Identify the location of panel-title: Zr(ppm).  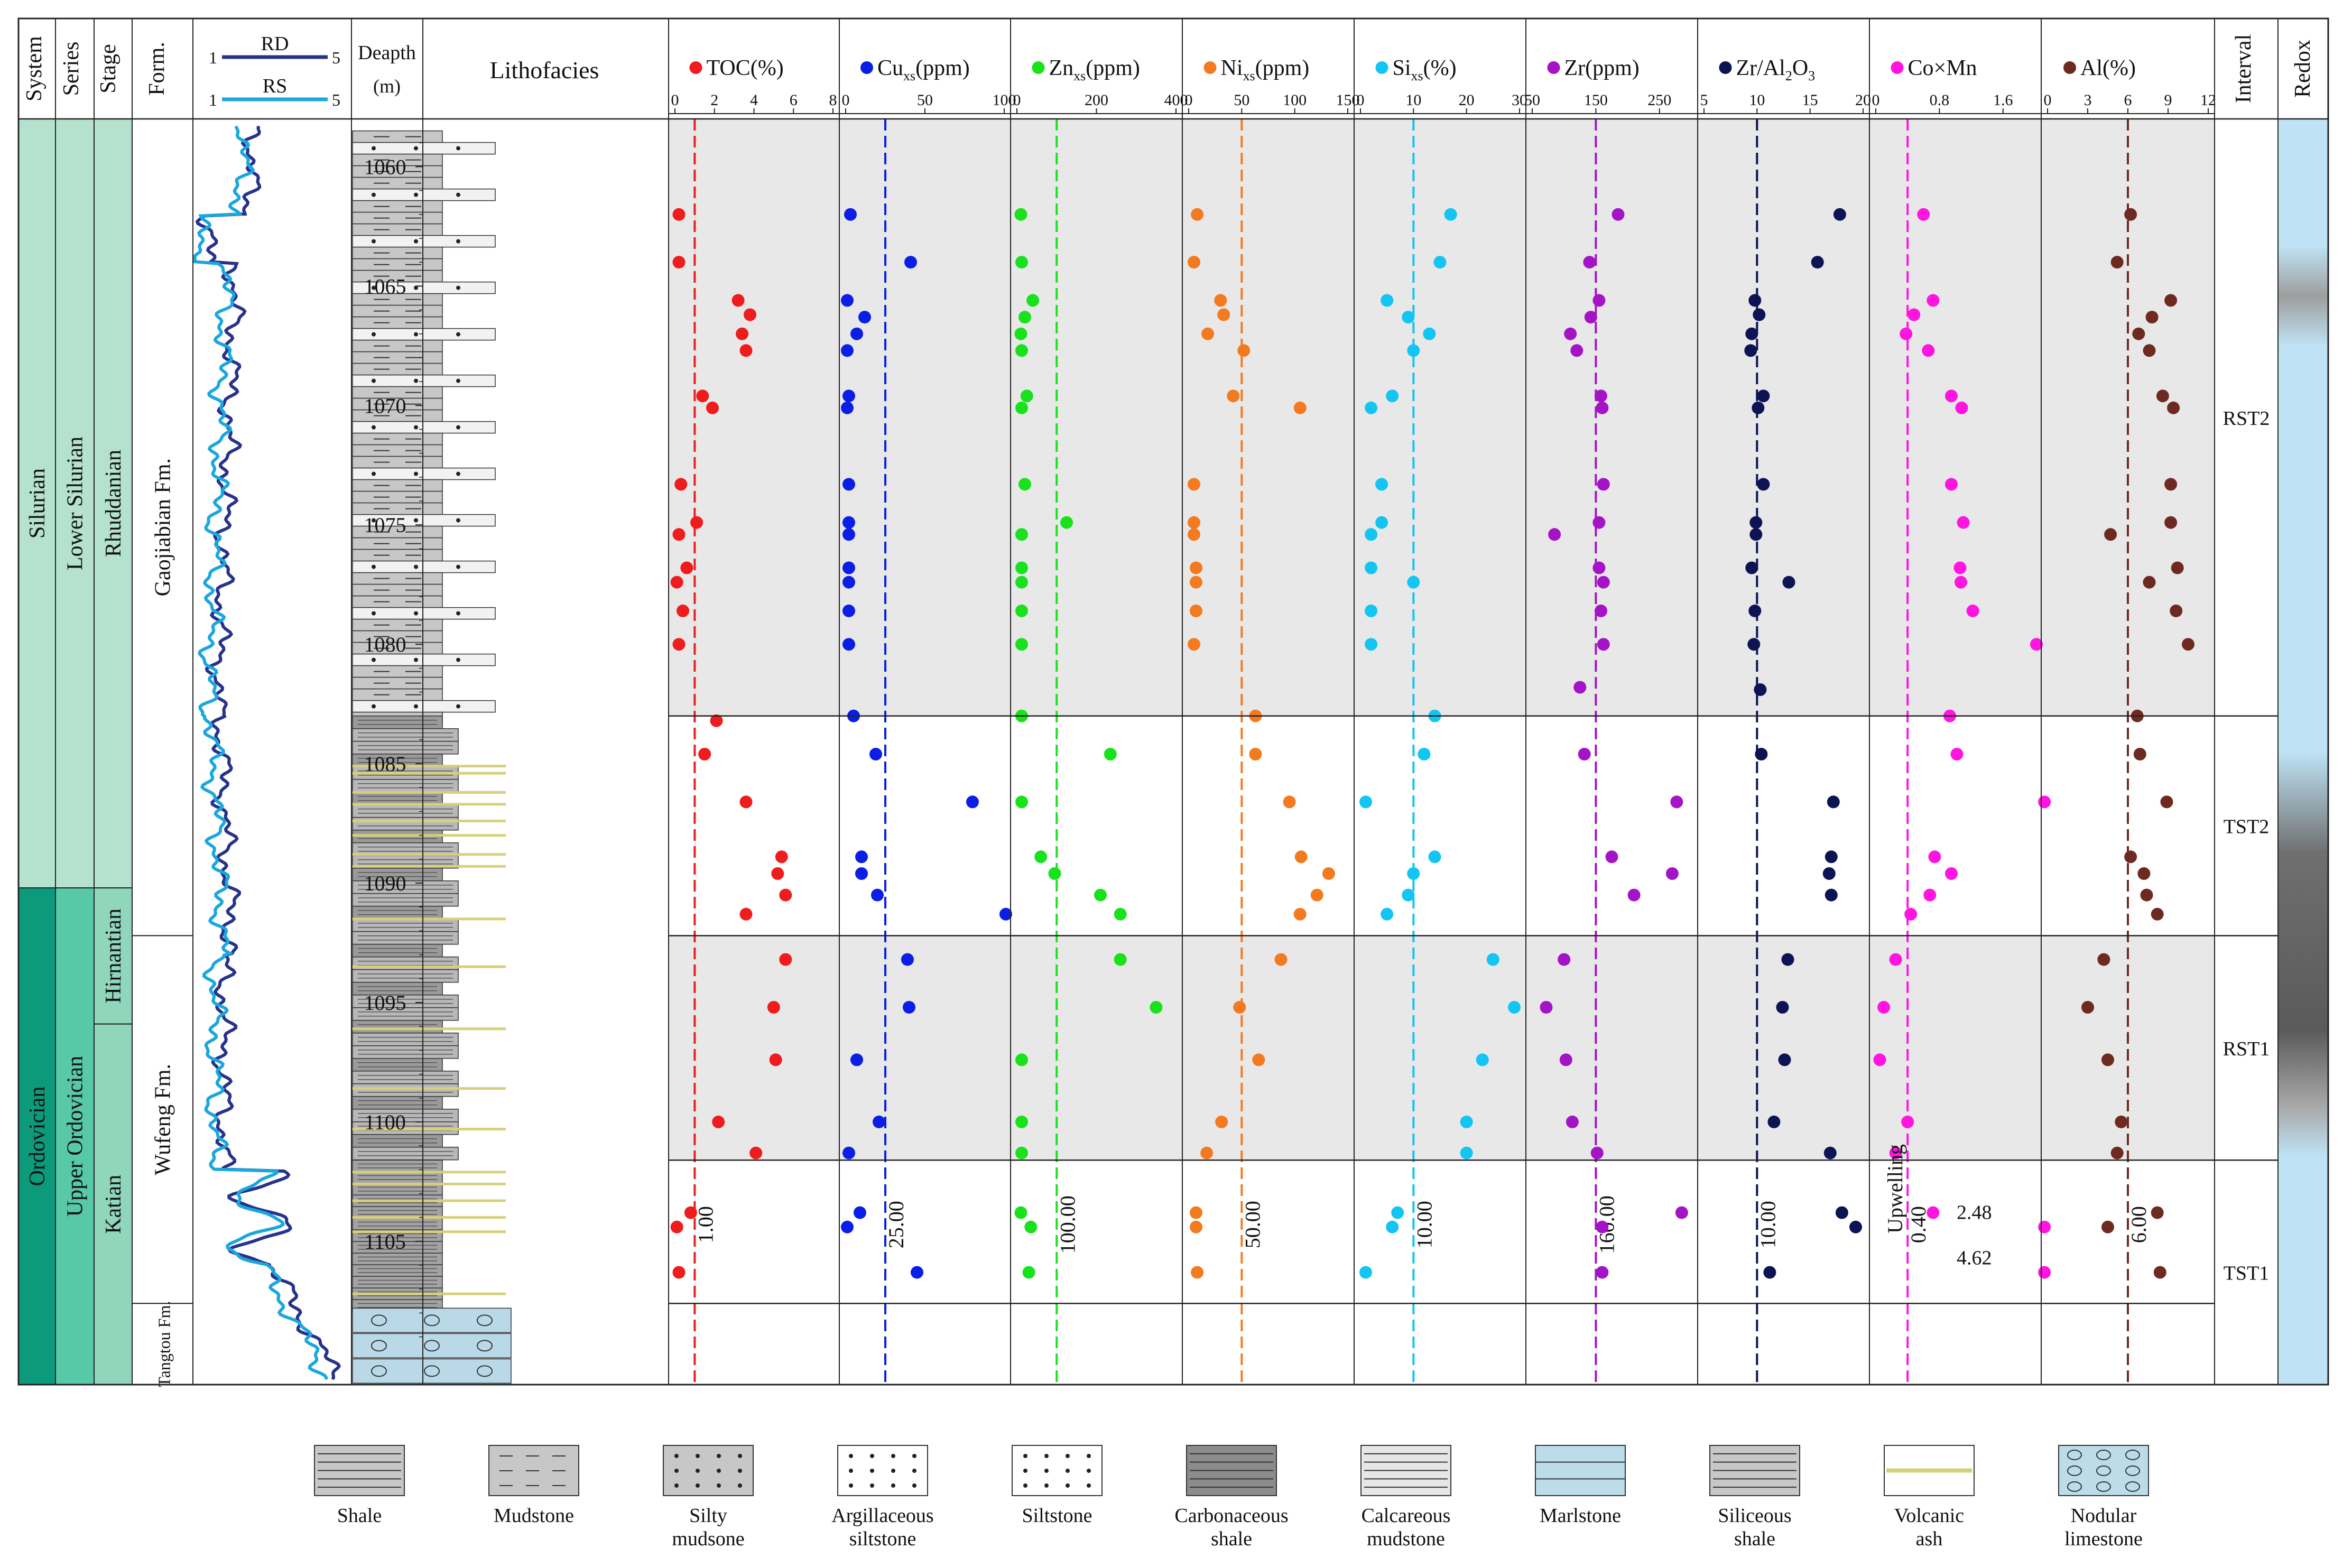
(1602, 68).